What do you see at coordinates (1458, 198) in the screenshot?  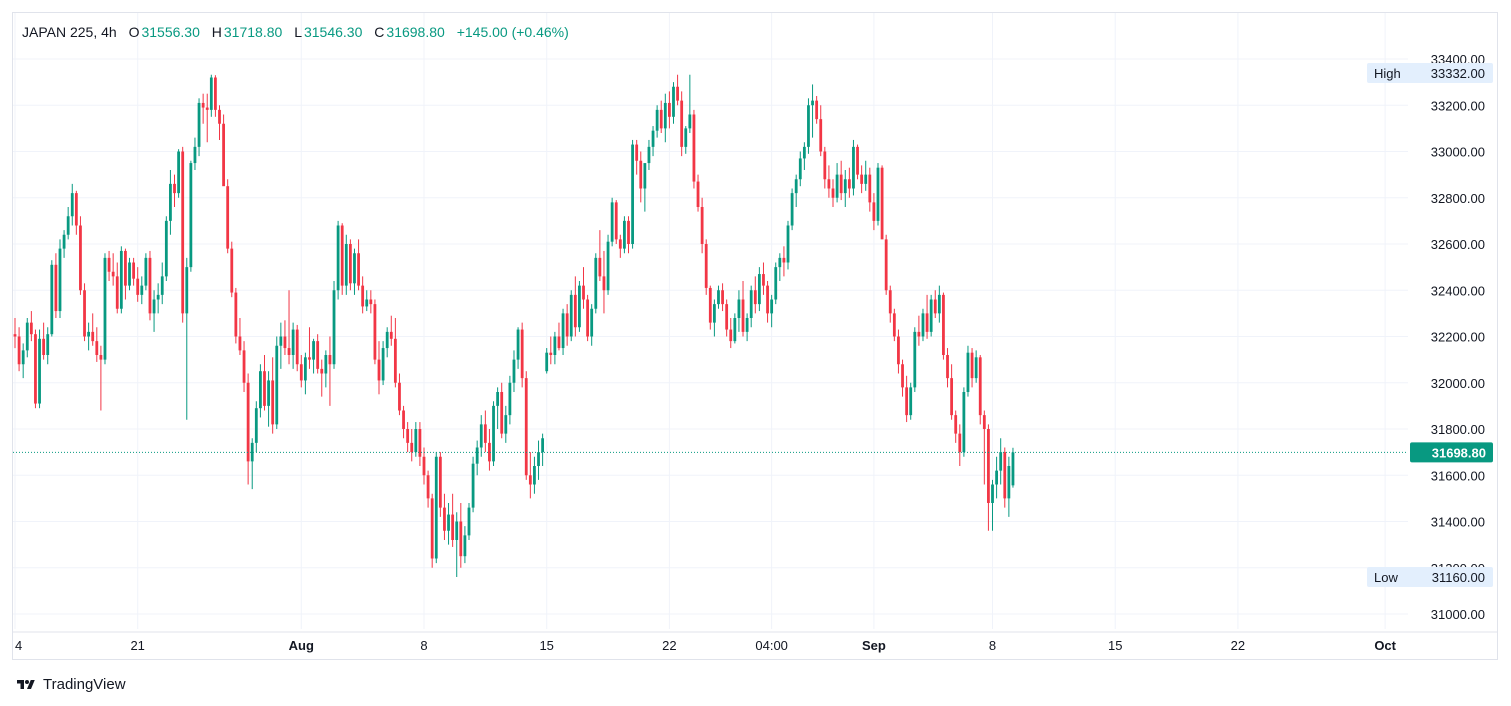 I see `y-tick-label: 32800.00` at bounding box center [1458, 198].